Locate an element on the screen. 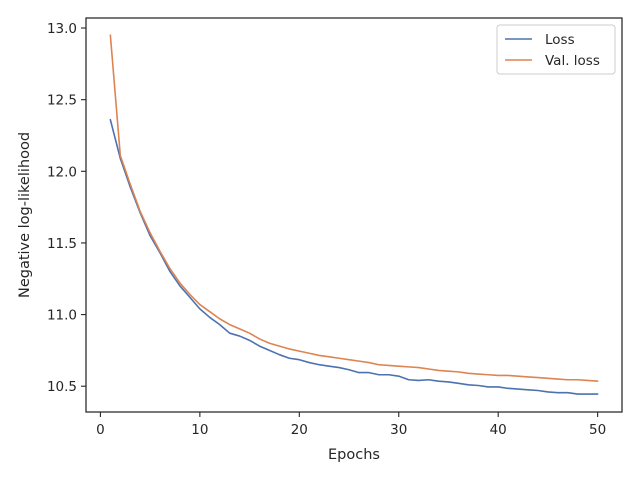 The image size is (640, 480). y-axis: 10.5 11.0 11.5 12.0 12.5 13.0 is located at coordinates (66, 208).